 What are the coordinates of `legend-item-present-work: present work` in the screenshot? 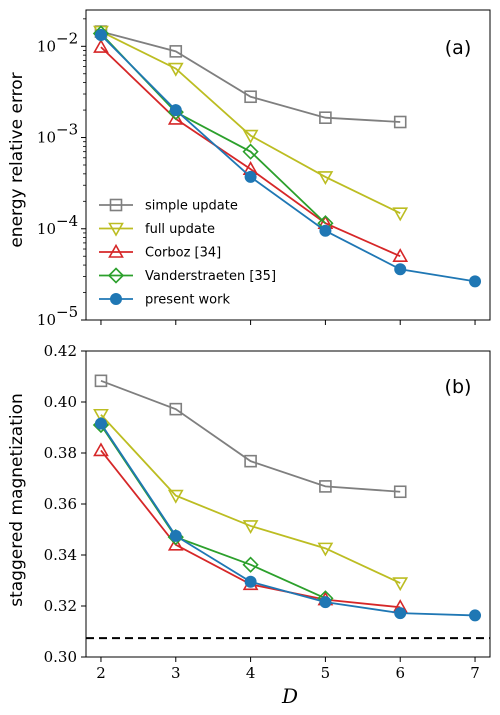 It's located at (164, 300).